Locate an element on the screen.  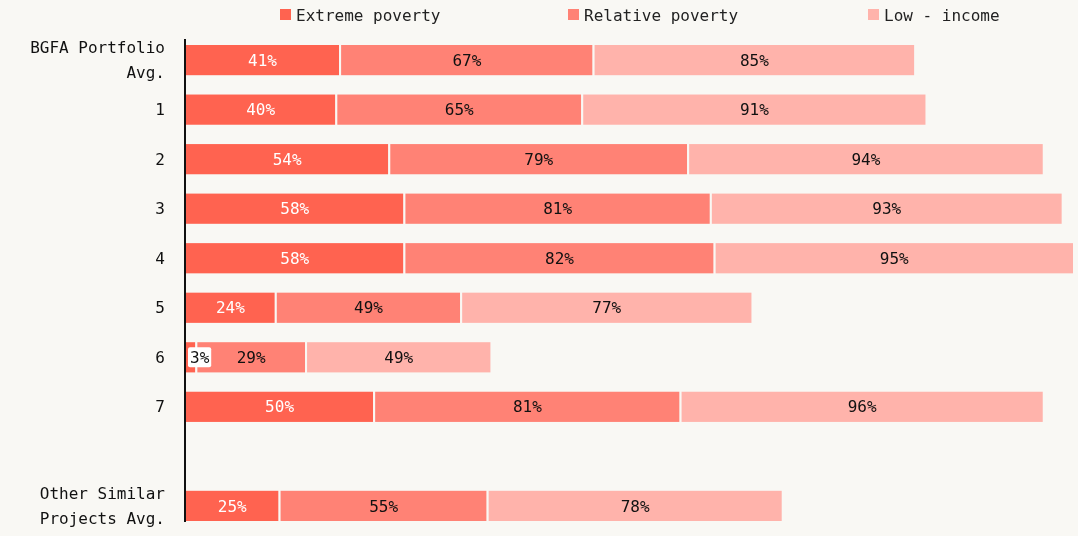
data-label: 93% is located at coordinates (887, 209).